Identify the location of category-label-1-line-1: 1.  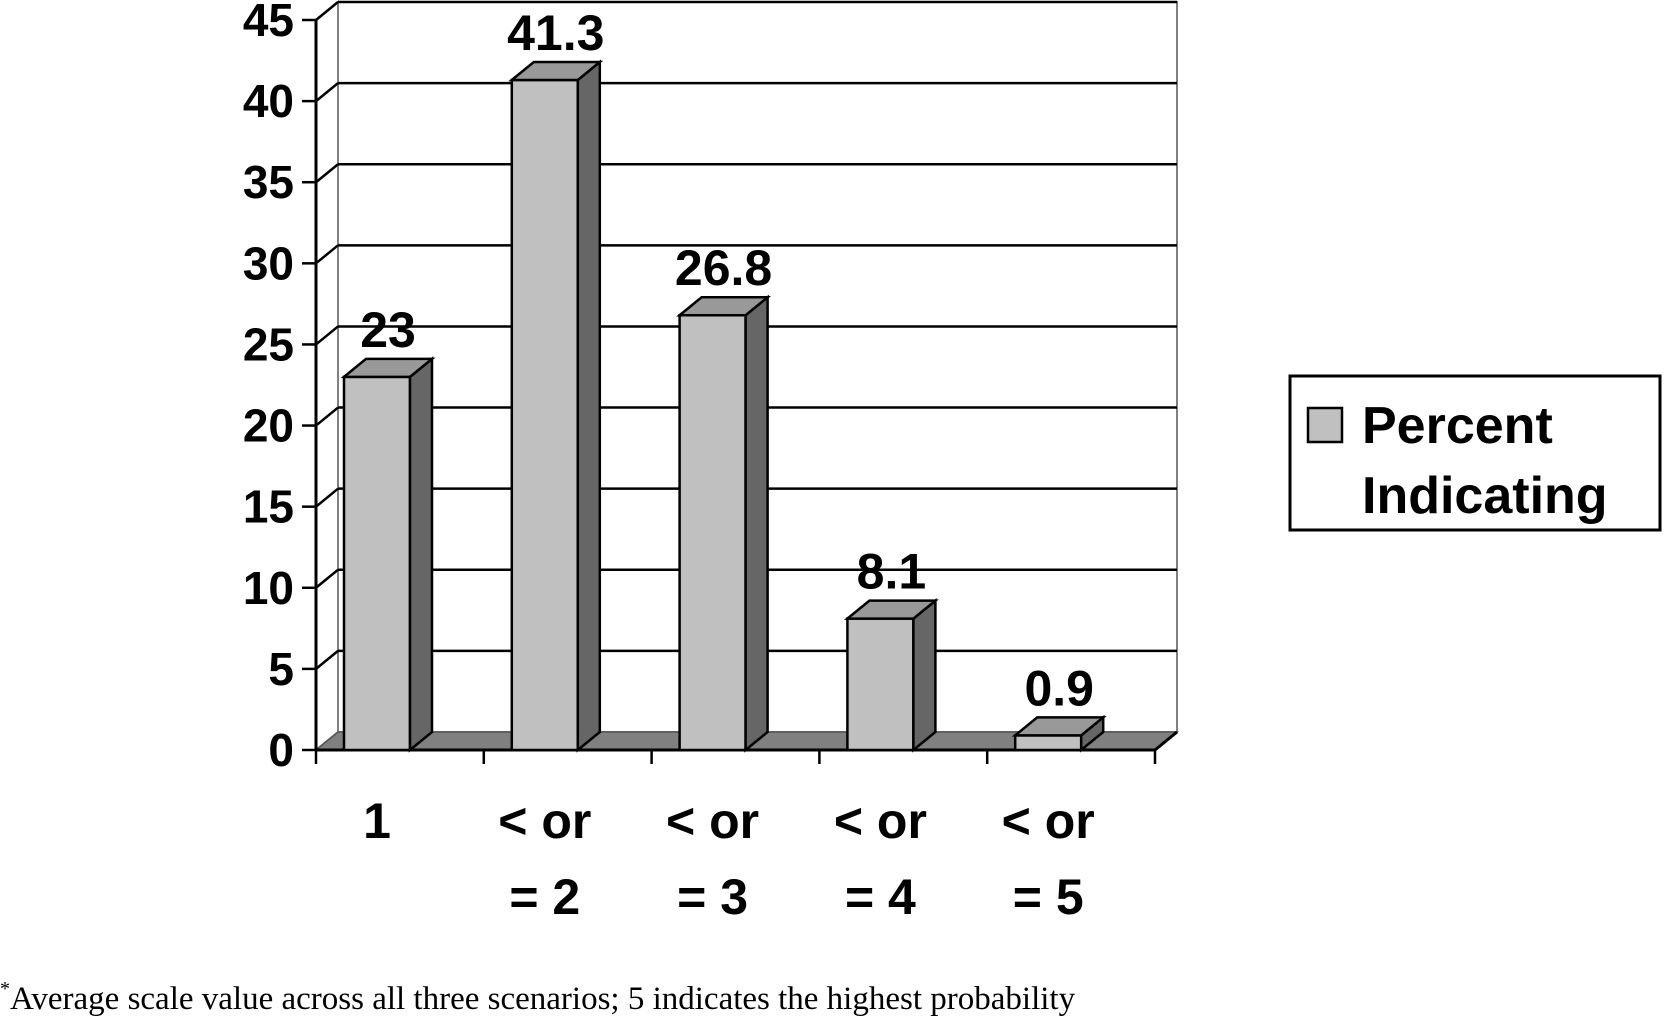
(377, 821).